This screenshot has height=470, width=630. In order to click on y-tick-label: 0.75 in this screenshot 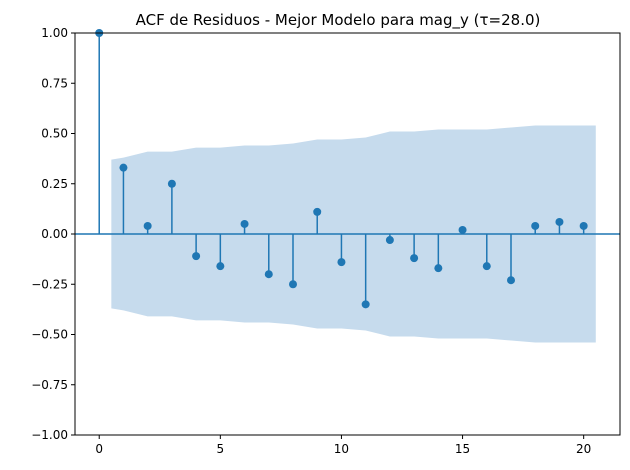, I will do `click(54, 83)`.